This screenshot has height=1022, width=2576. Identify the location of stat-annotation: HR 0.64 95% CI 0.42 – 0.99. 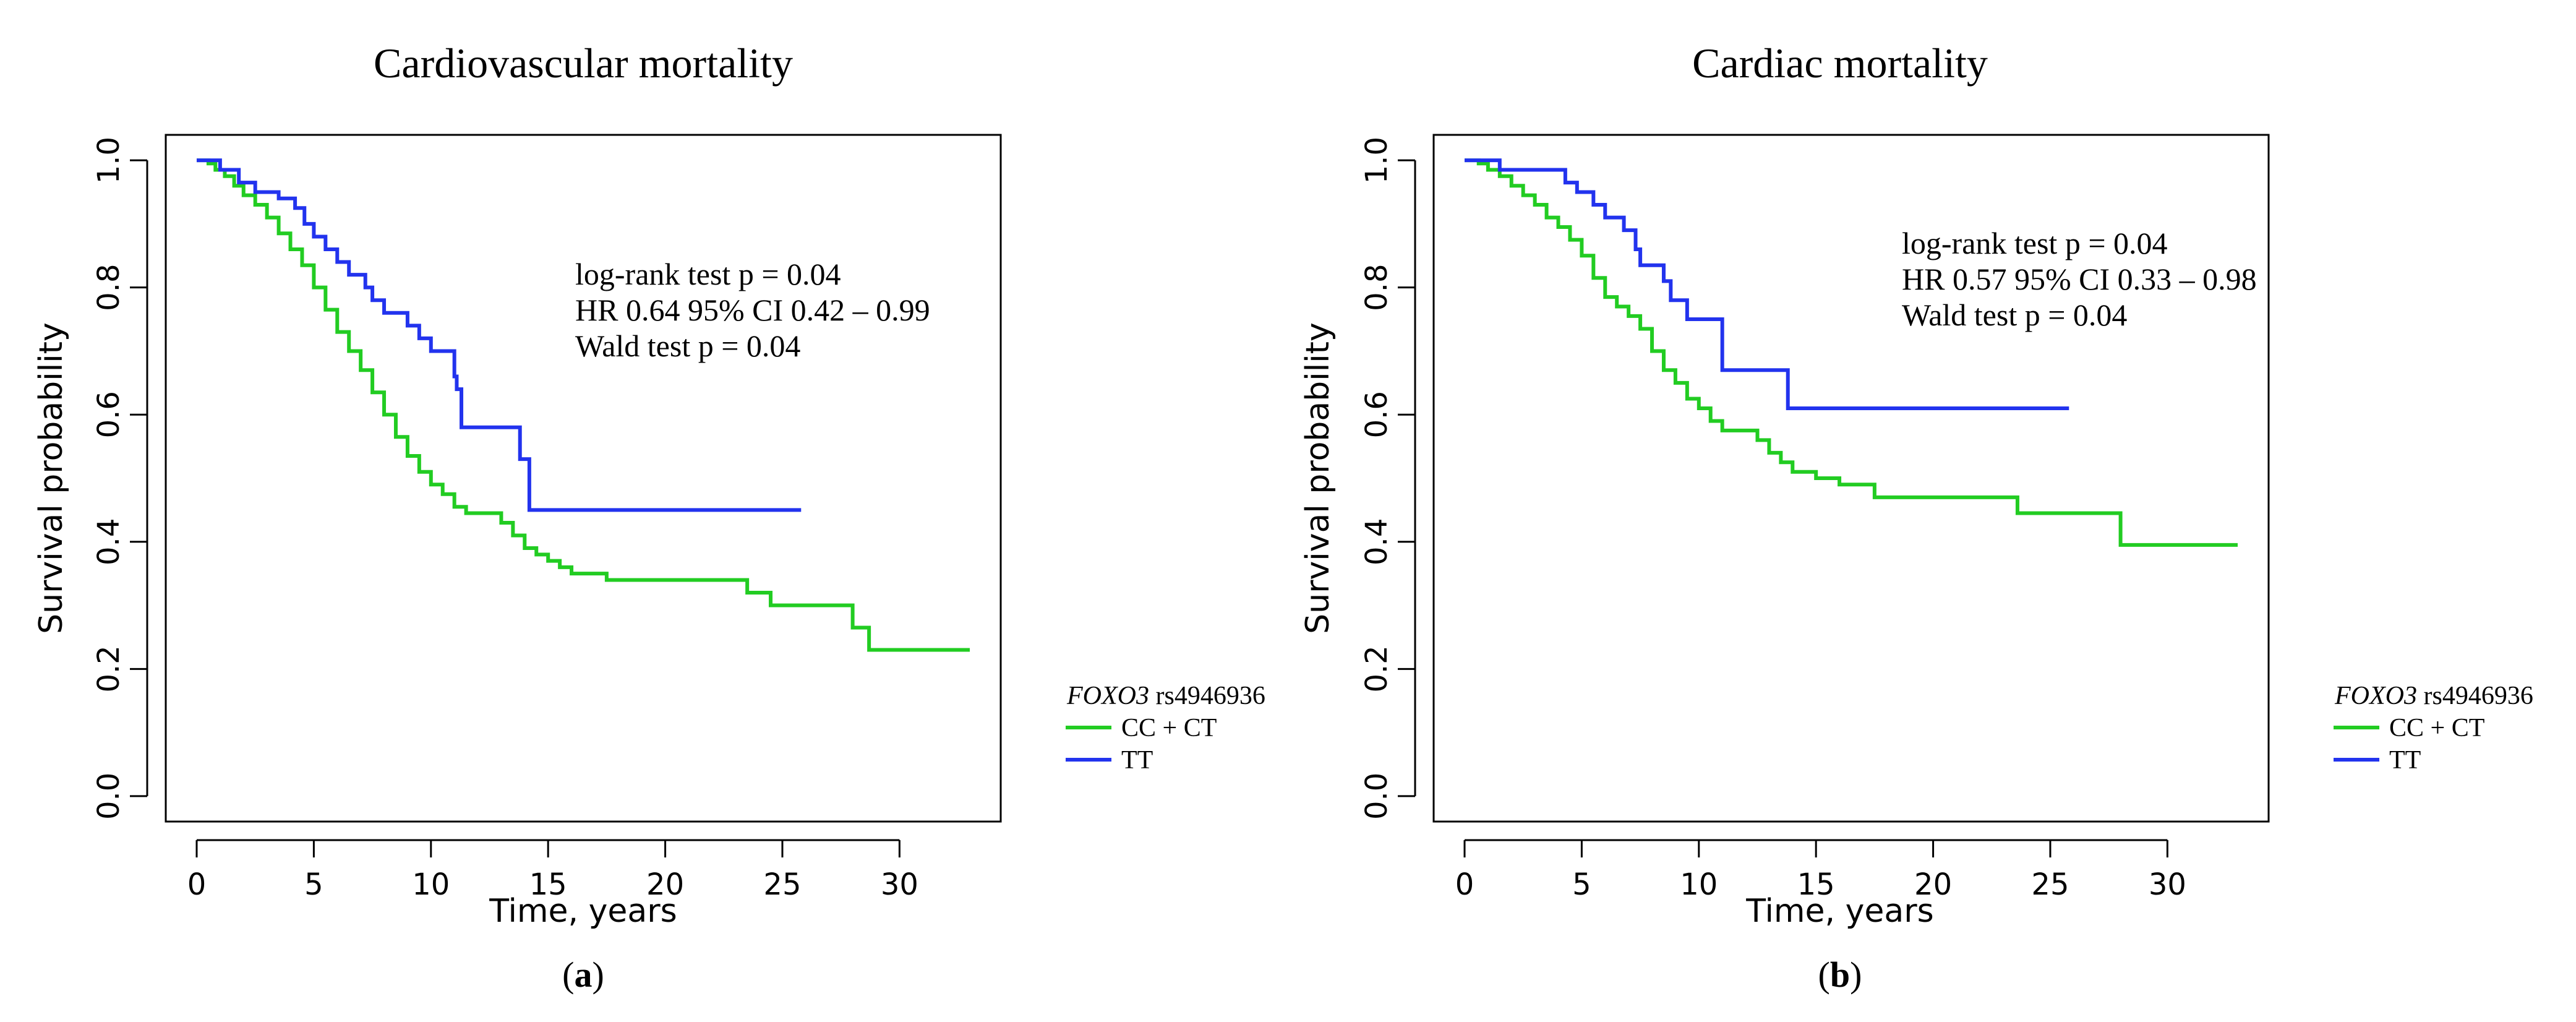
(752, 310).